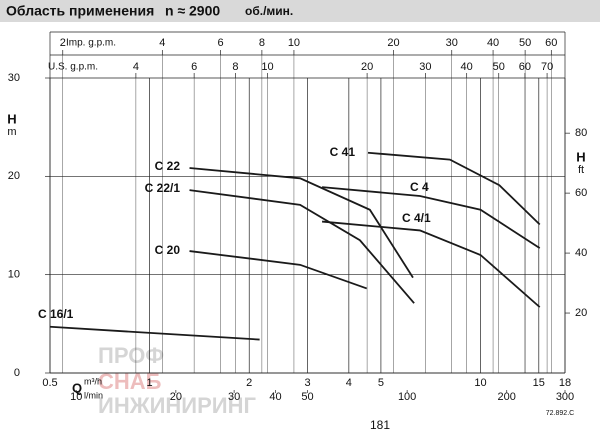  What do you see at coordinates (300, 11) in the screenshot?
I see `header-bar` at bounding box center [300, 11].